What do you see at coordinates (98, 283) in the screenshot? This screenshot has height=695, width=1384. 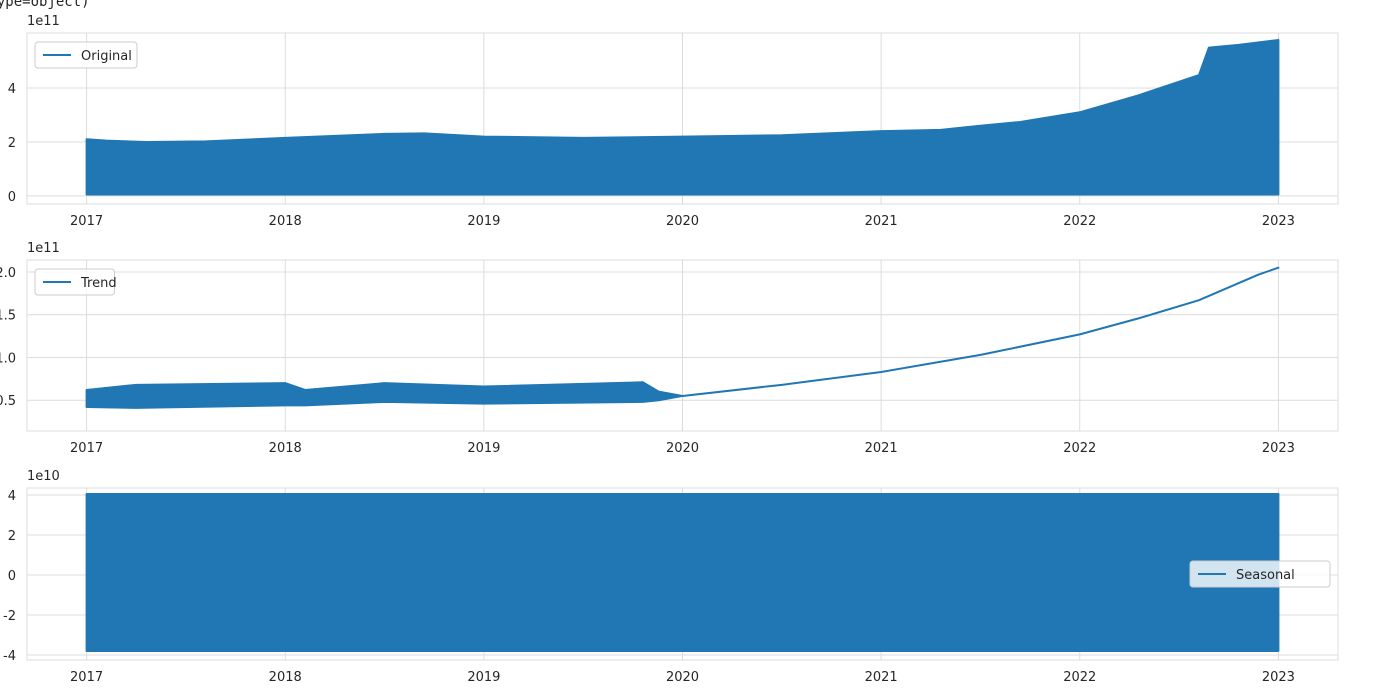 I see `legend-label: Trend` at bounding box center [98, 283].